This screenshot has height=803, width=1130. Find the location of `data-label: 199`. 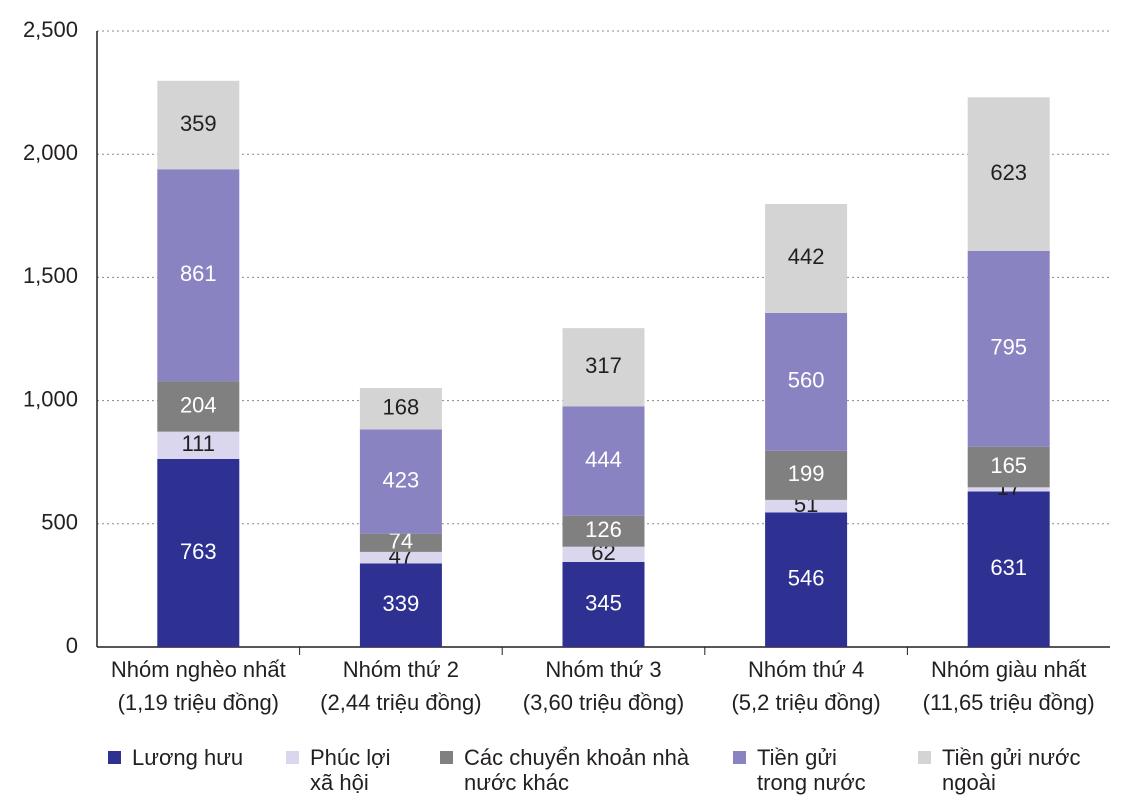

data-label: 199 is located at coordinates (806, 473).